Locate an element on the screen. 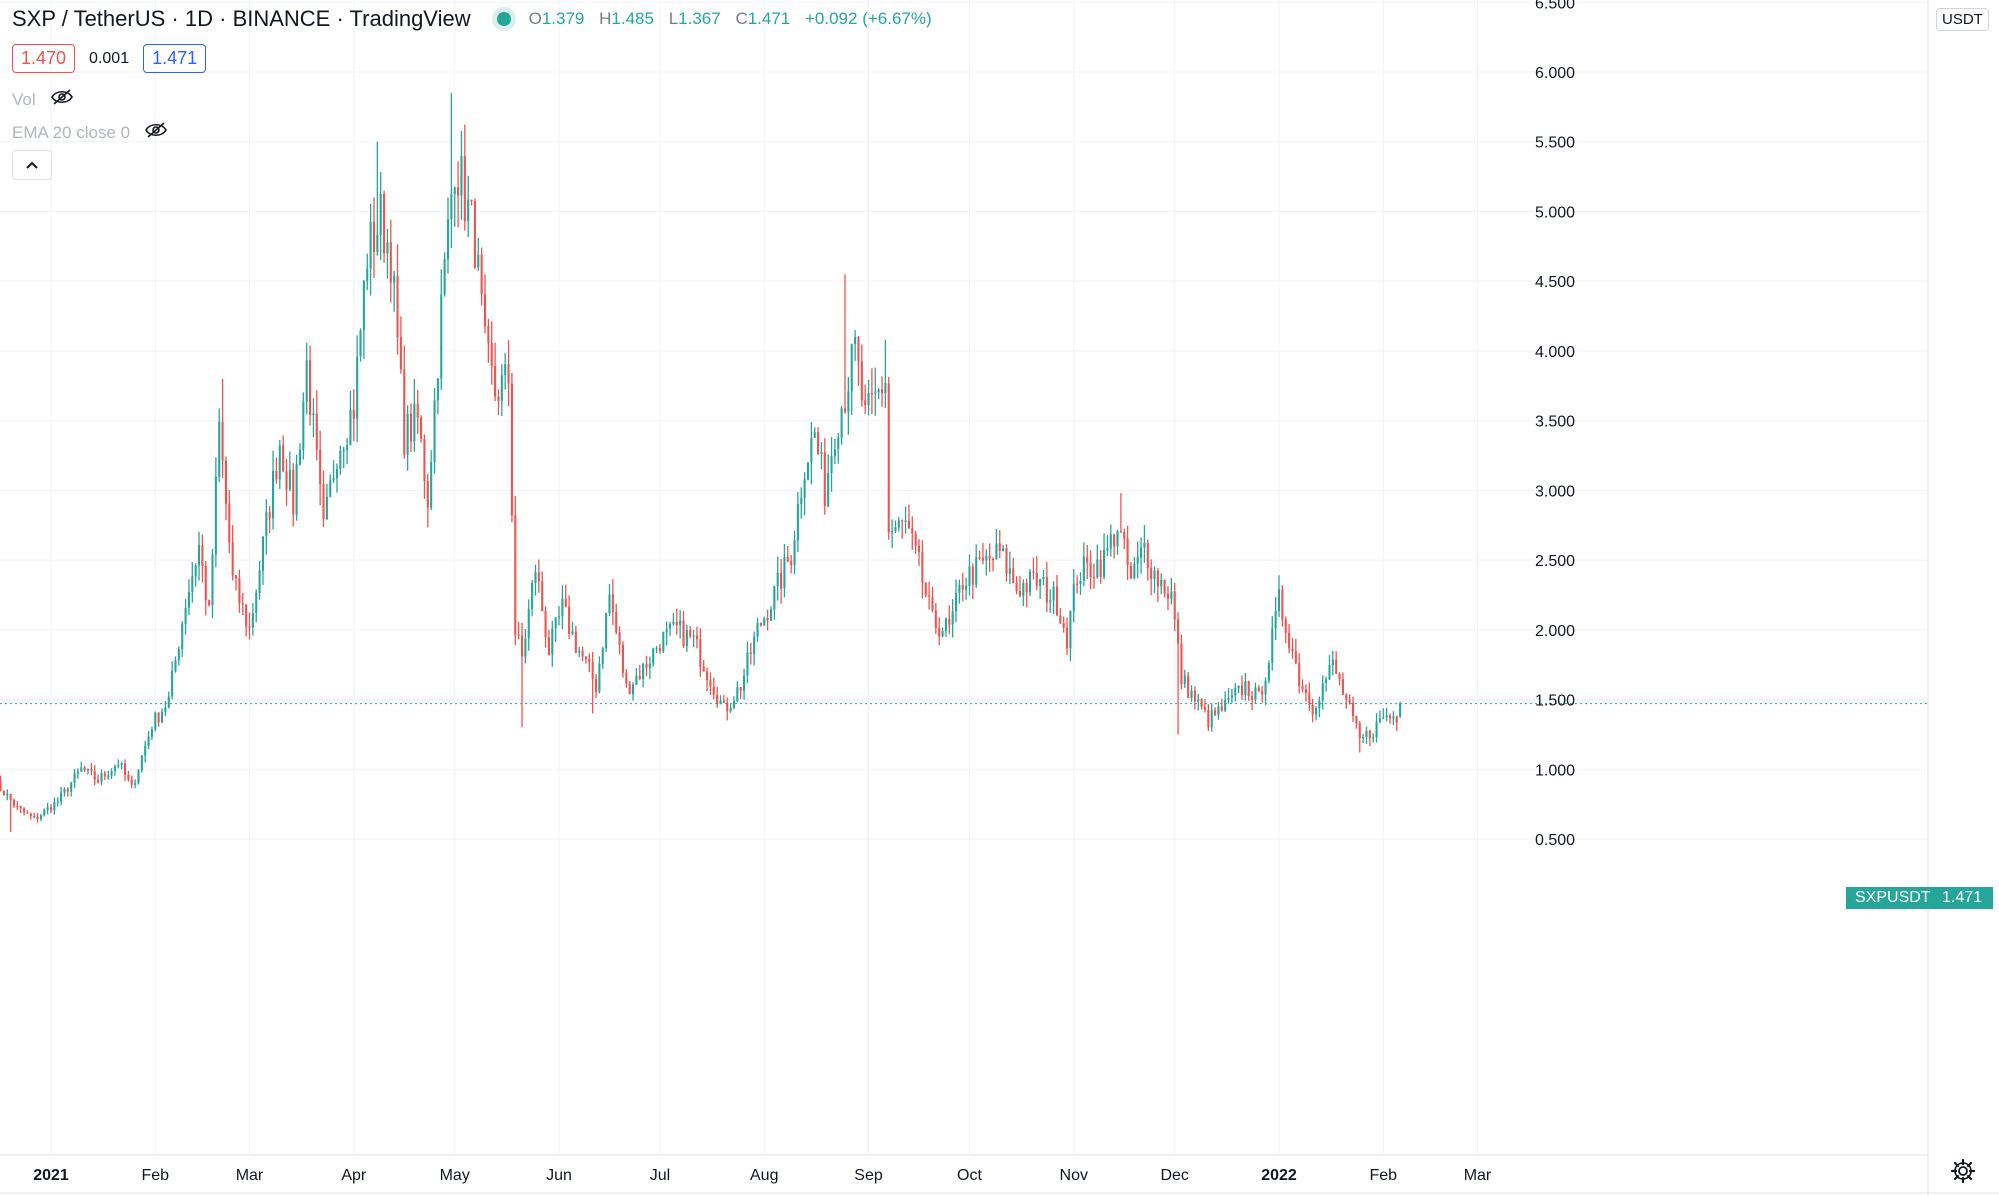  close-value: 1.471 is located at coordinates (769, 18).